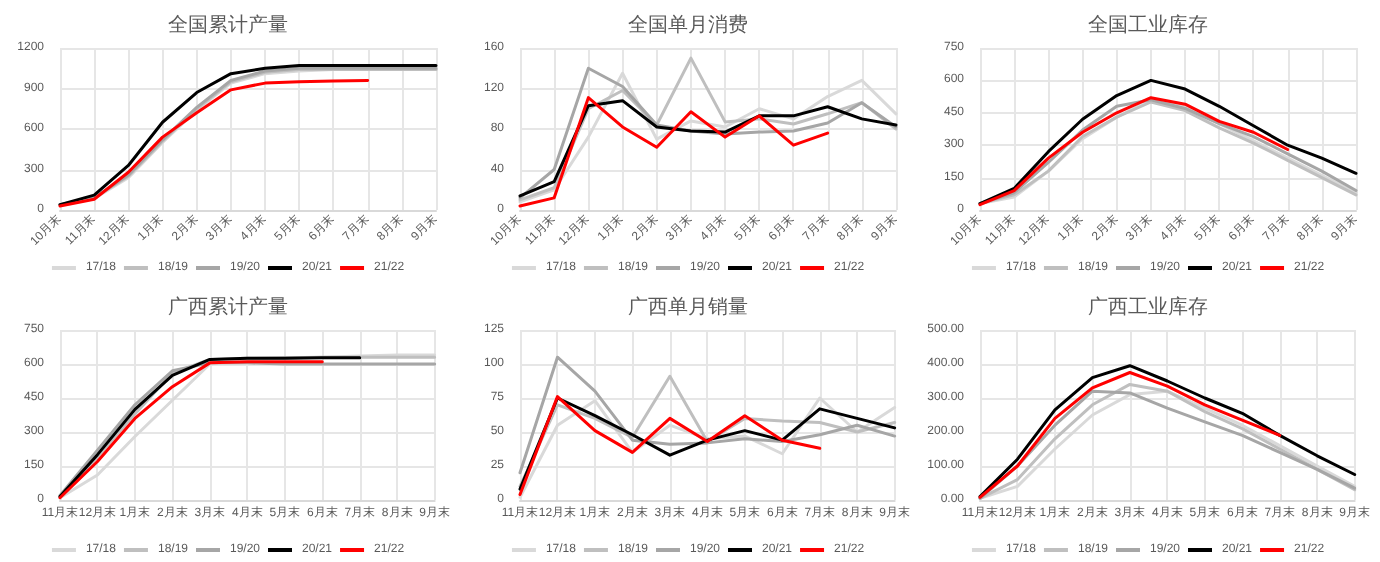 This screenshot has width=1380, height=562. What do you see at coordinates (1148, 25) in the screenshot?
I see `chart-title: 全国工业库存` at bounding box center [1148, 25].